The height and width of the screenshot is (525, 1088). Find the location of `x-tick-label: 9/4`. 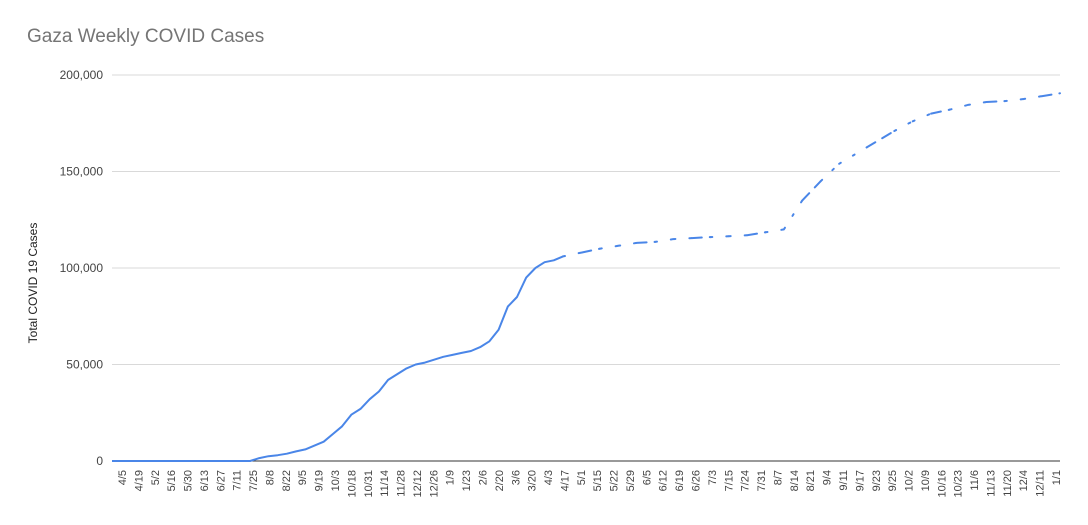

x-tick-label: 9/4 is located at coordinates (828, 477).